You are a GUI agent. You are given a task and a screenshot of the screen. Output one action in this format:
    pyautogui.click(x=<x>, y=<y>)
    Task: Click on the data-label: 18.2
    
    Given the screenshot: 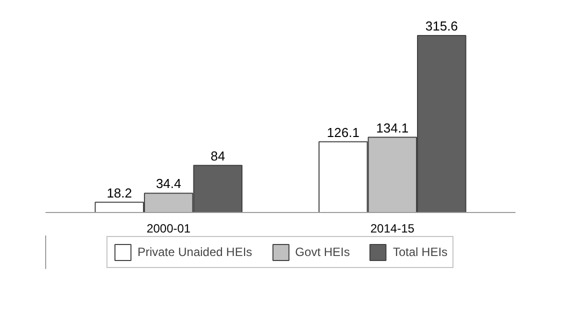 What is the action you would take?
    pyautogui.click(x=119, y=192)
    